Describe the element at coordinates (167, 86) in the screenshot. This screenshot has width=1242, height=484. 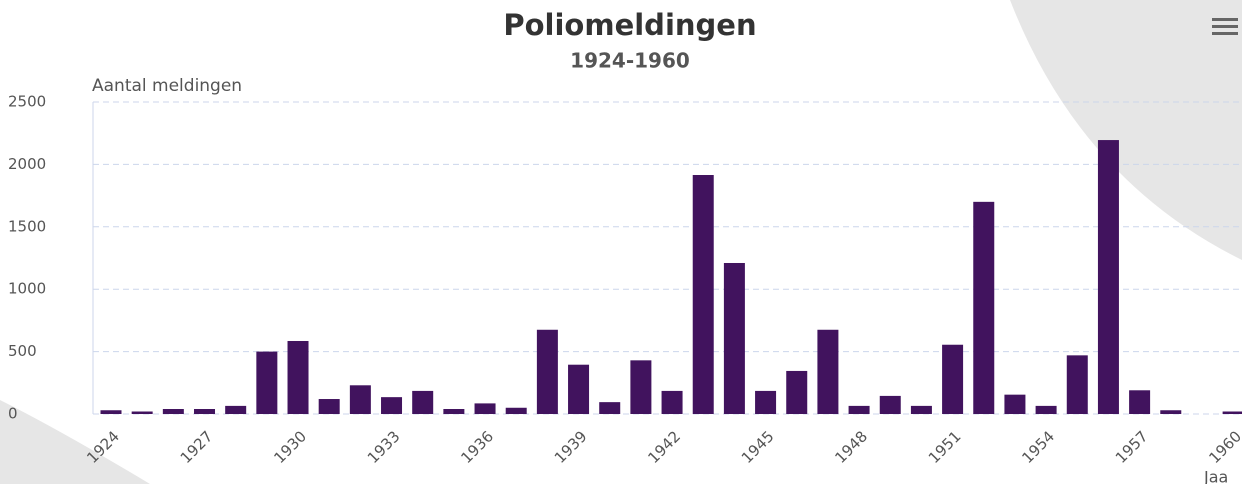
I see `y-axis-title: Aantal meldingen` at that location.